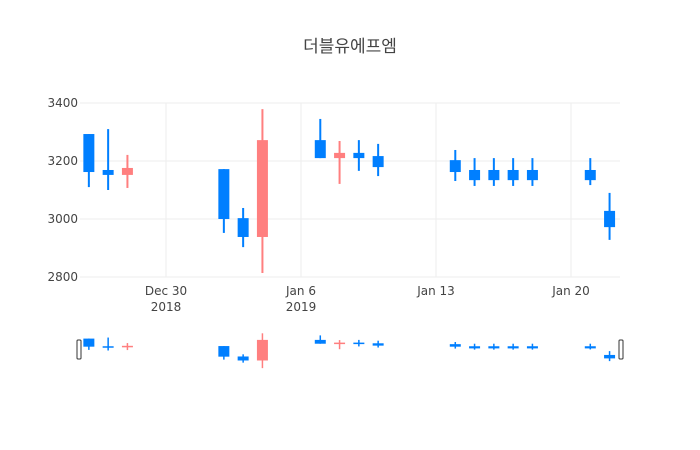 This screenshot has width=700, height=450. I want to click on y-tick-label: 3000, so click(62, 219).